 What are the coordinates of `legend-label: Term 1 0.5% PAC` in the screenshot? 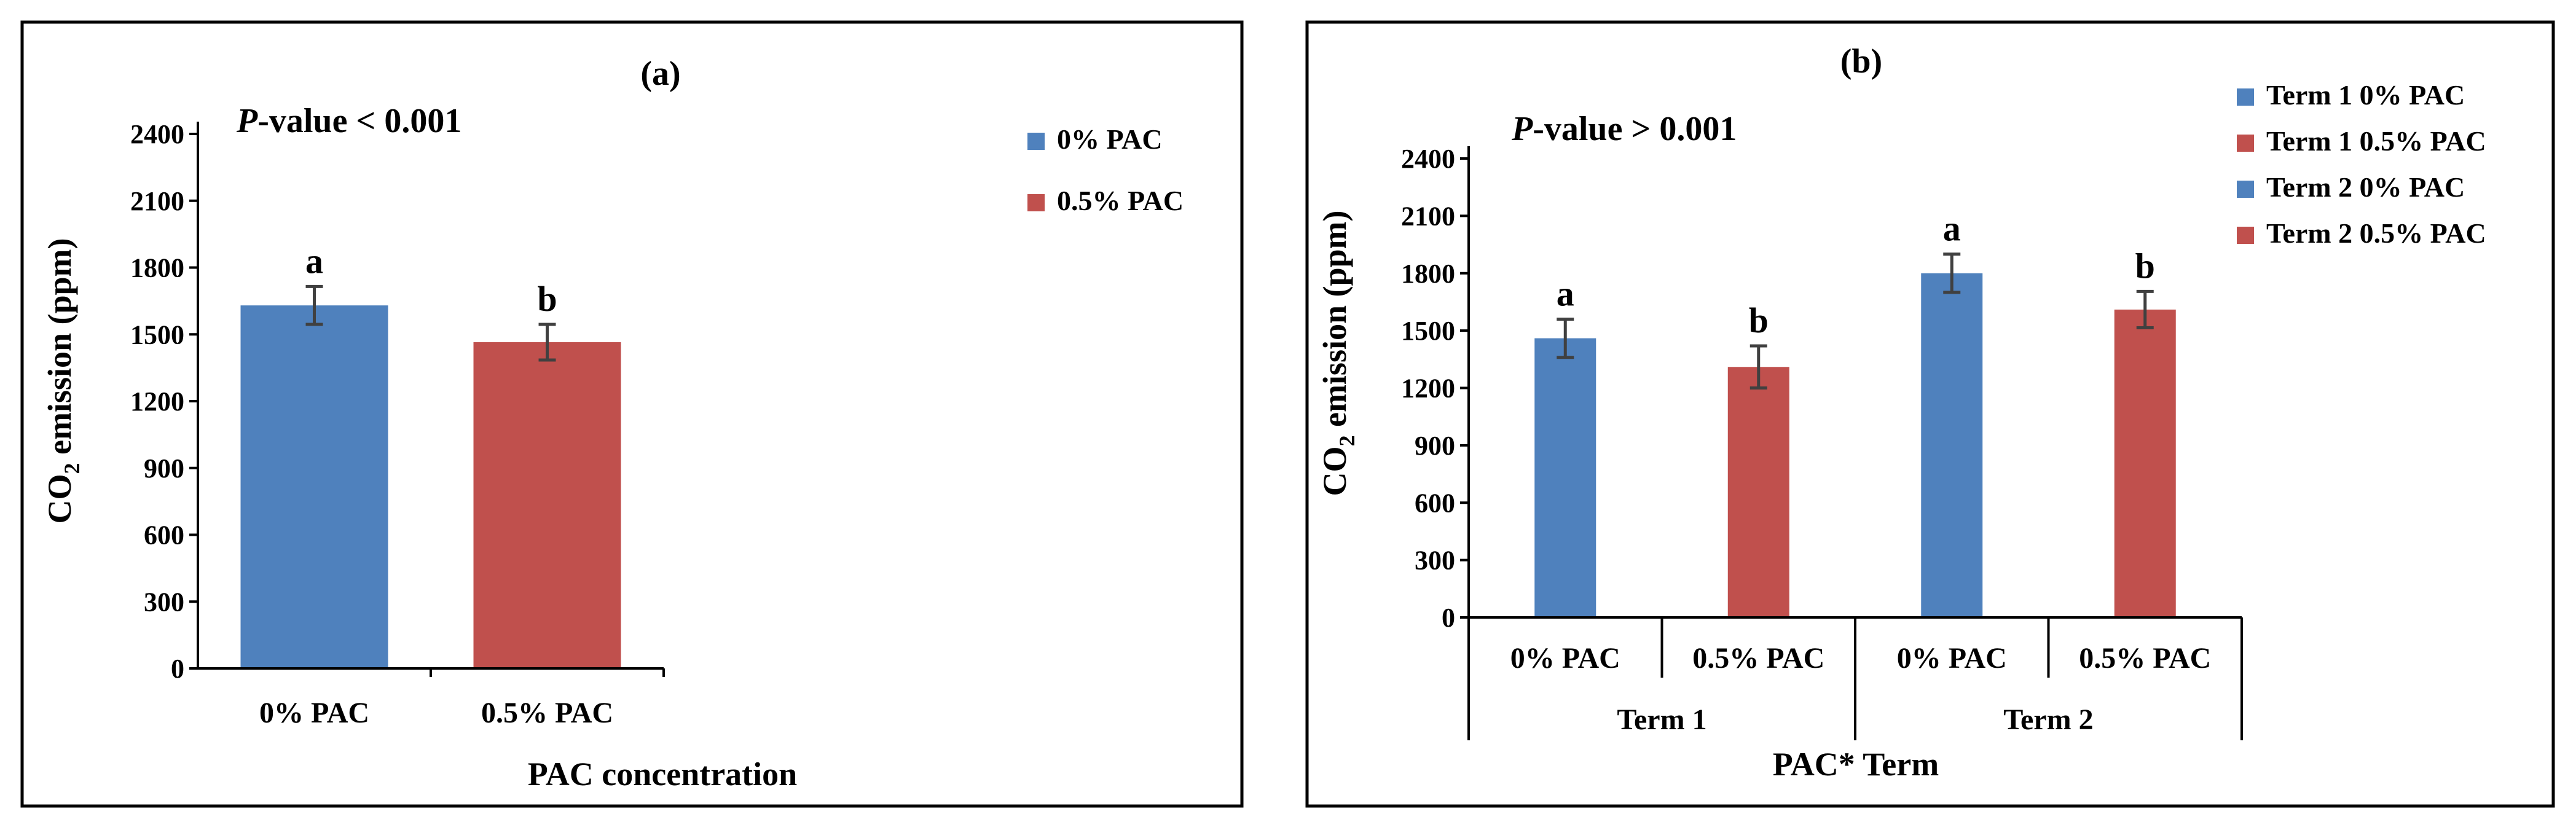 It's located at (2376, 141).